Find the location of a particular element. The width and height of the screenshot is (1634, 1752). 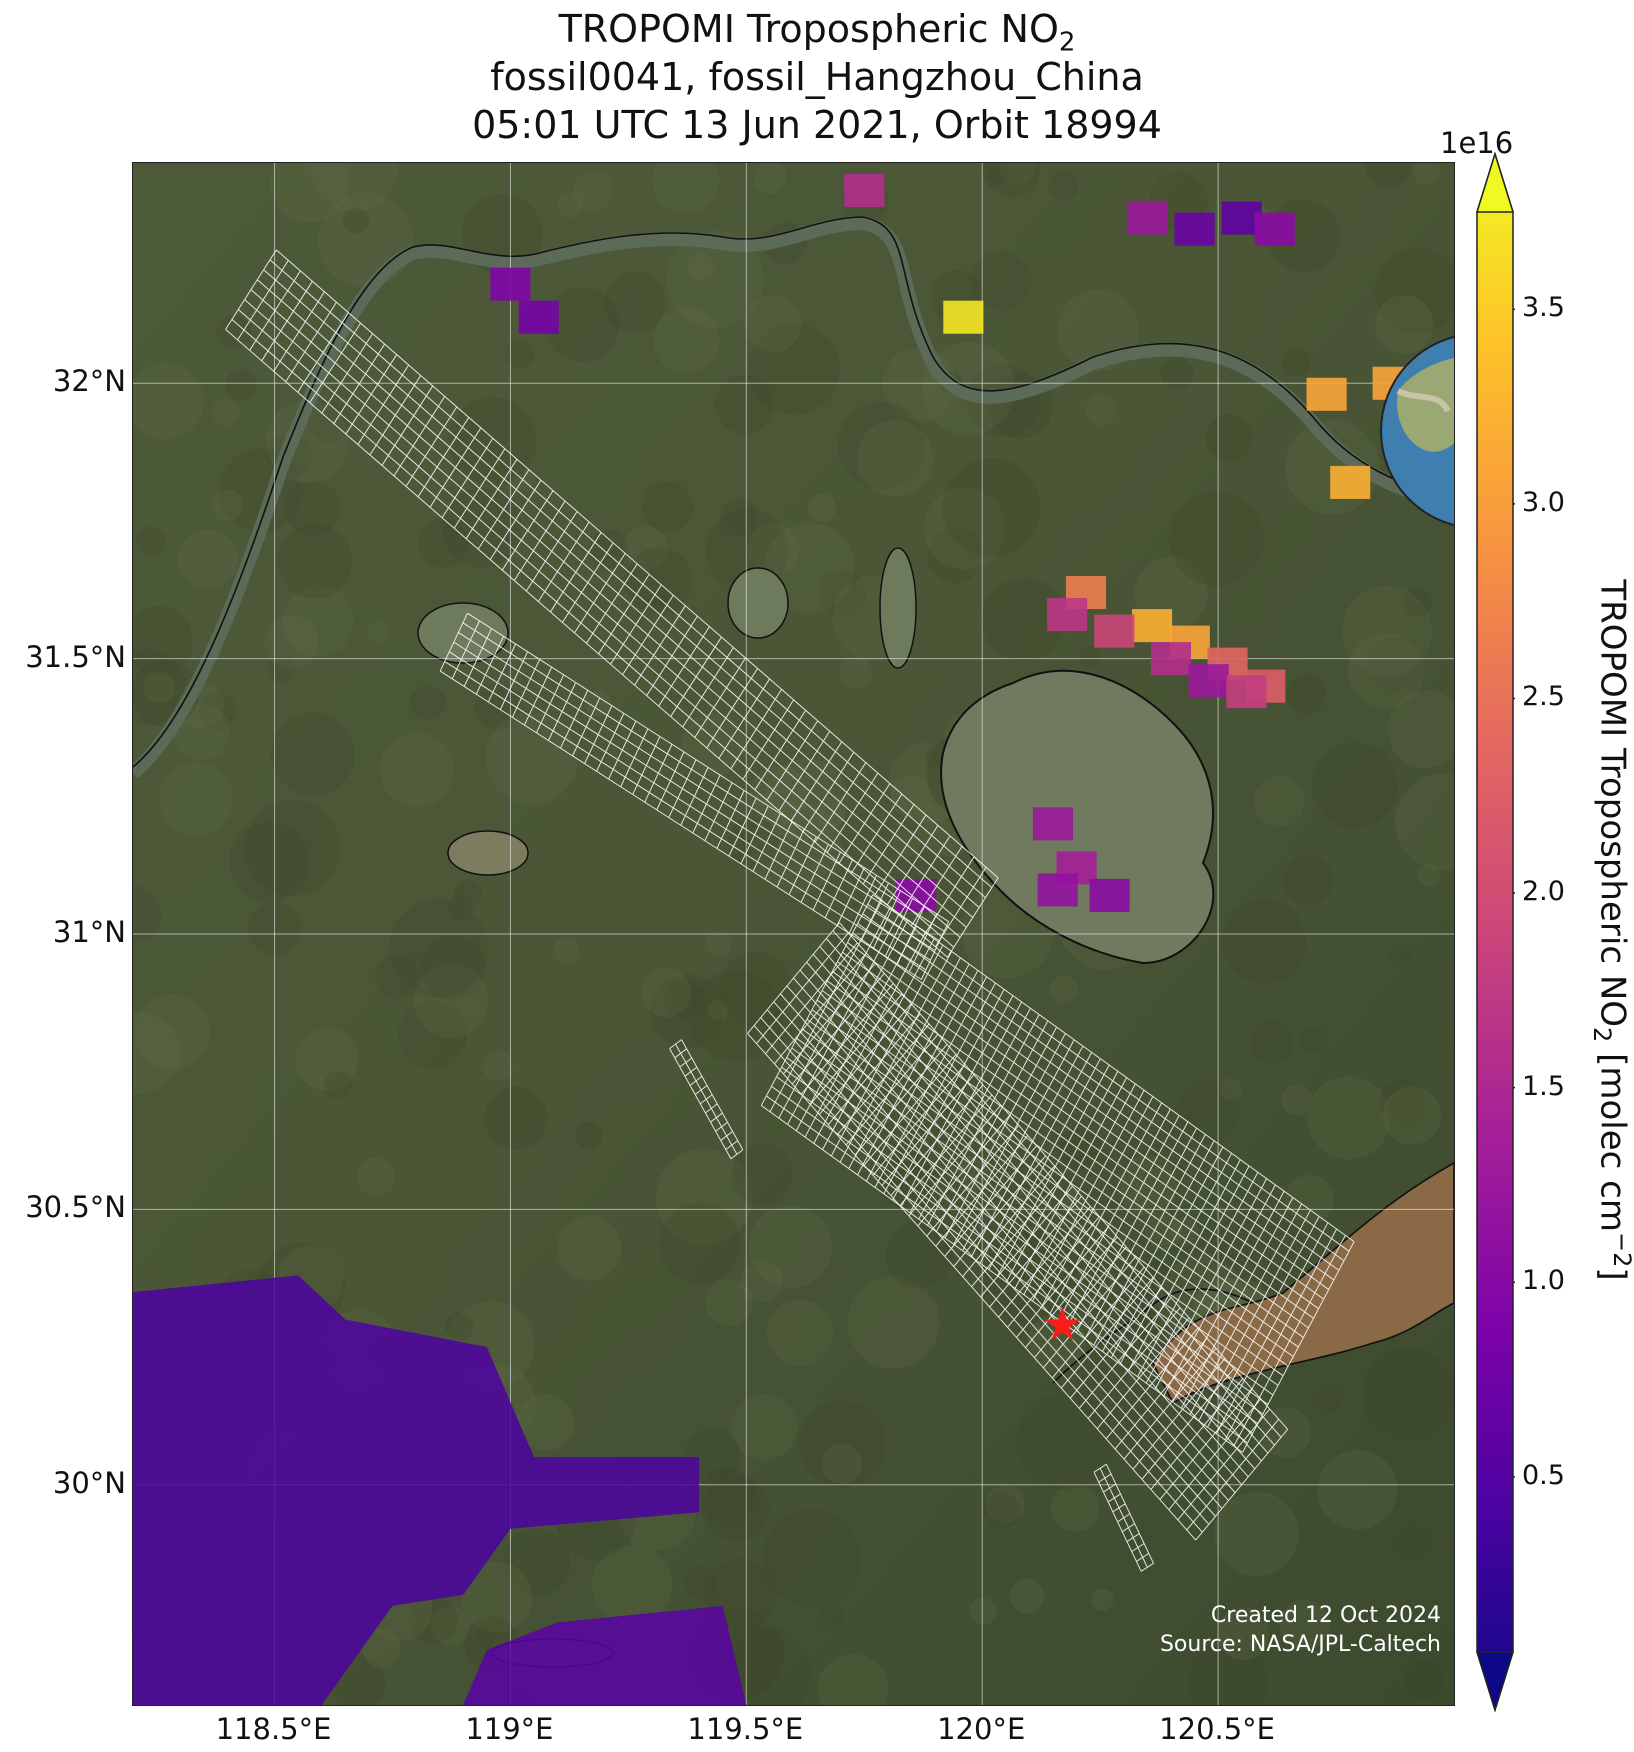

lon-tick-label: 119°E is located at coordinates (509, 1729).